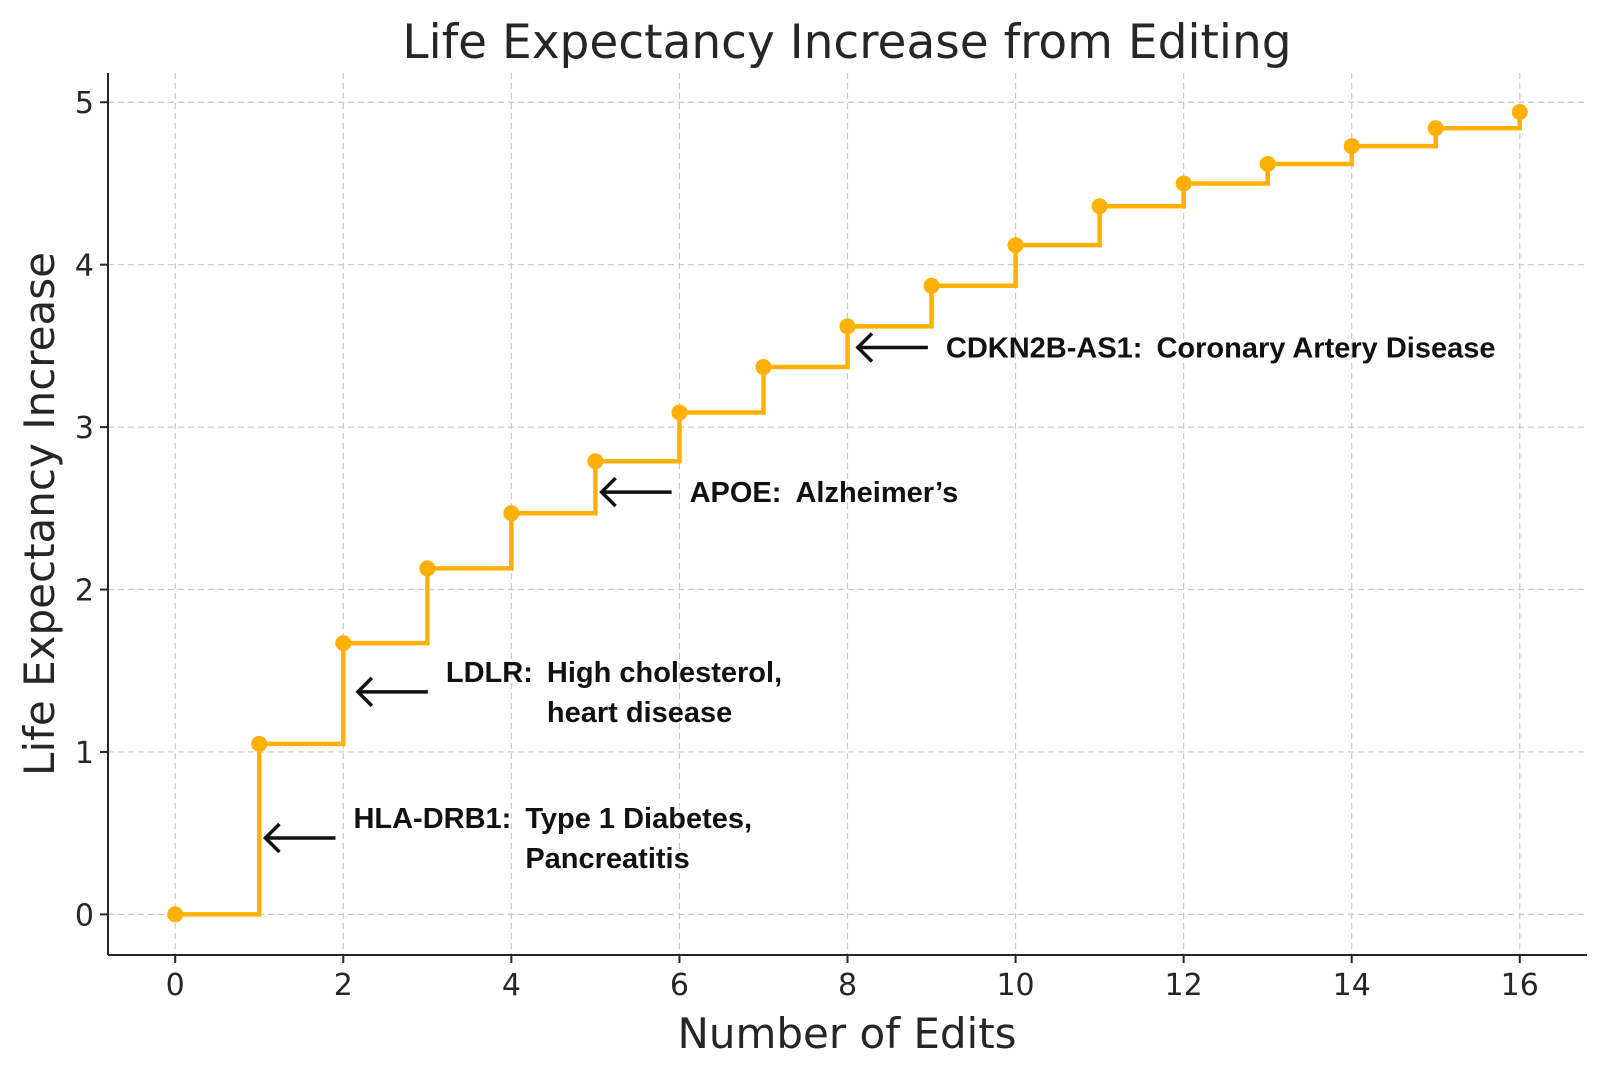  What do you see at coordinates (343, 985) in the screenshot?
I see `x-tick-label: 2` at bounding box center [343, 985].